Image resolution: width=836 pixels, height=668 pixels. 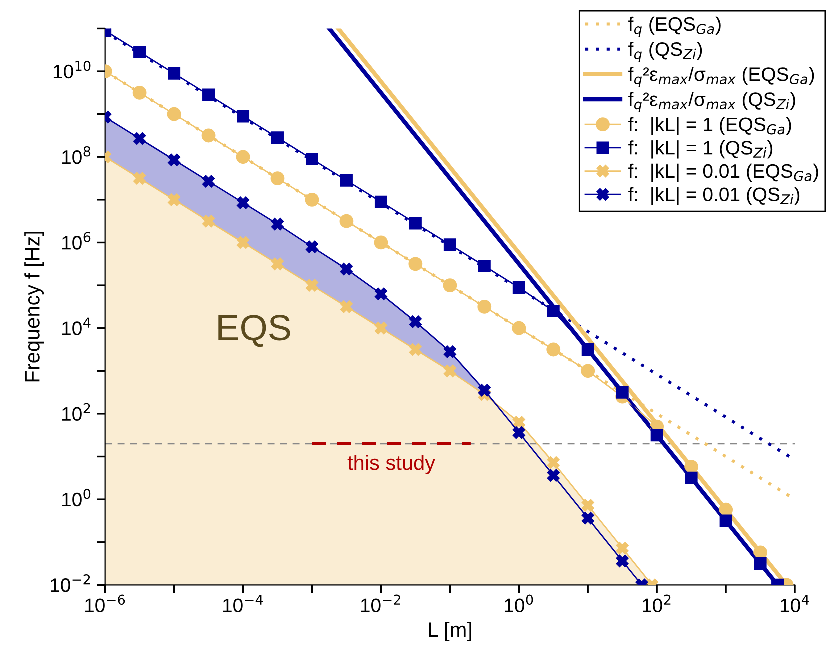 I want to click on annotation: this study, so click(x=392, y=464).